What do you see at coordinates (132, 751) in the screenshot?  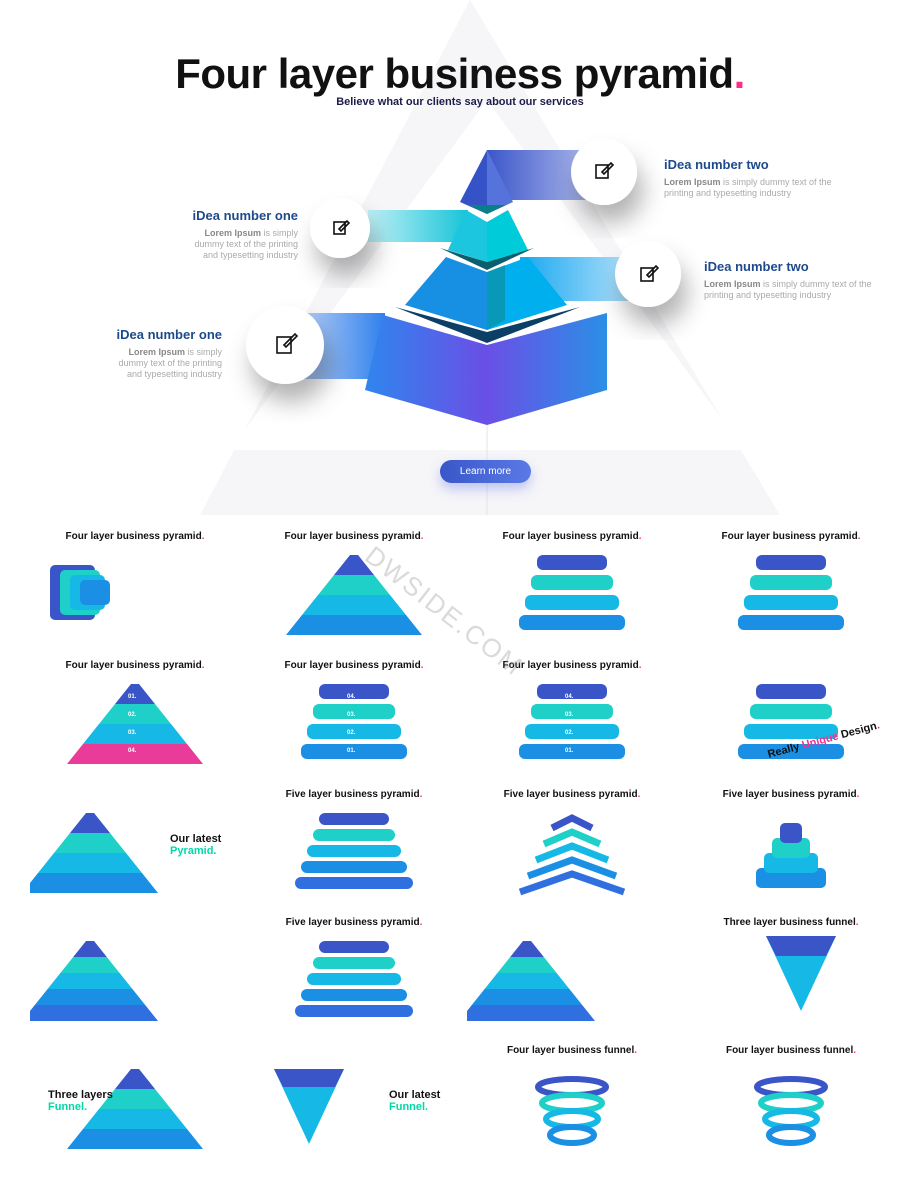 I see `layer-label: 04.` at bounding box center [132, 751].